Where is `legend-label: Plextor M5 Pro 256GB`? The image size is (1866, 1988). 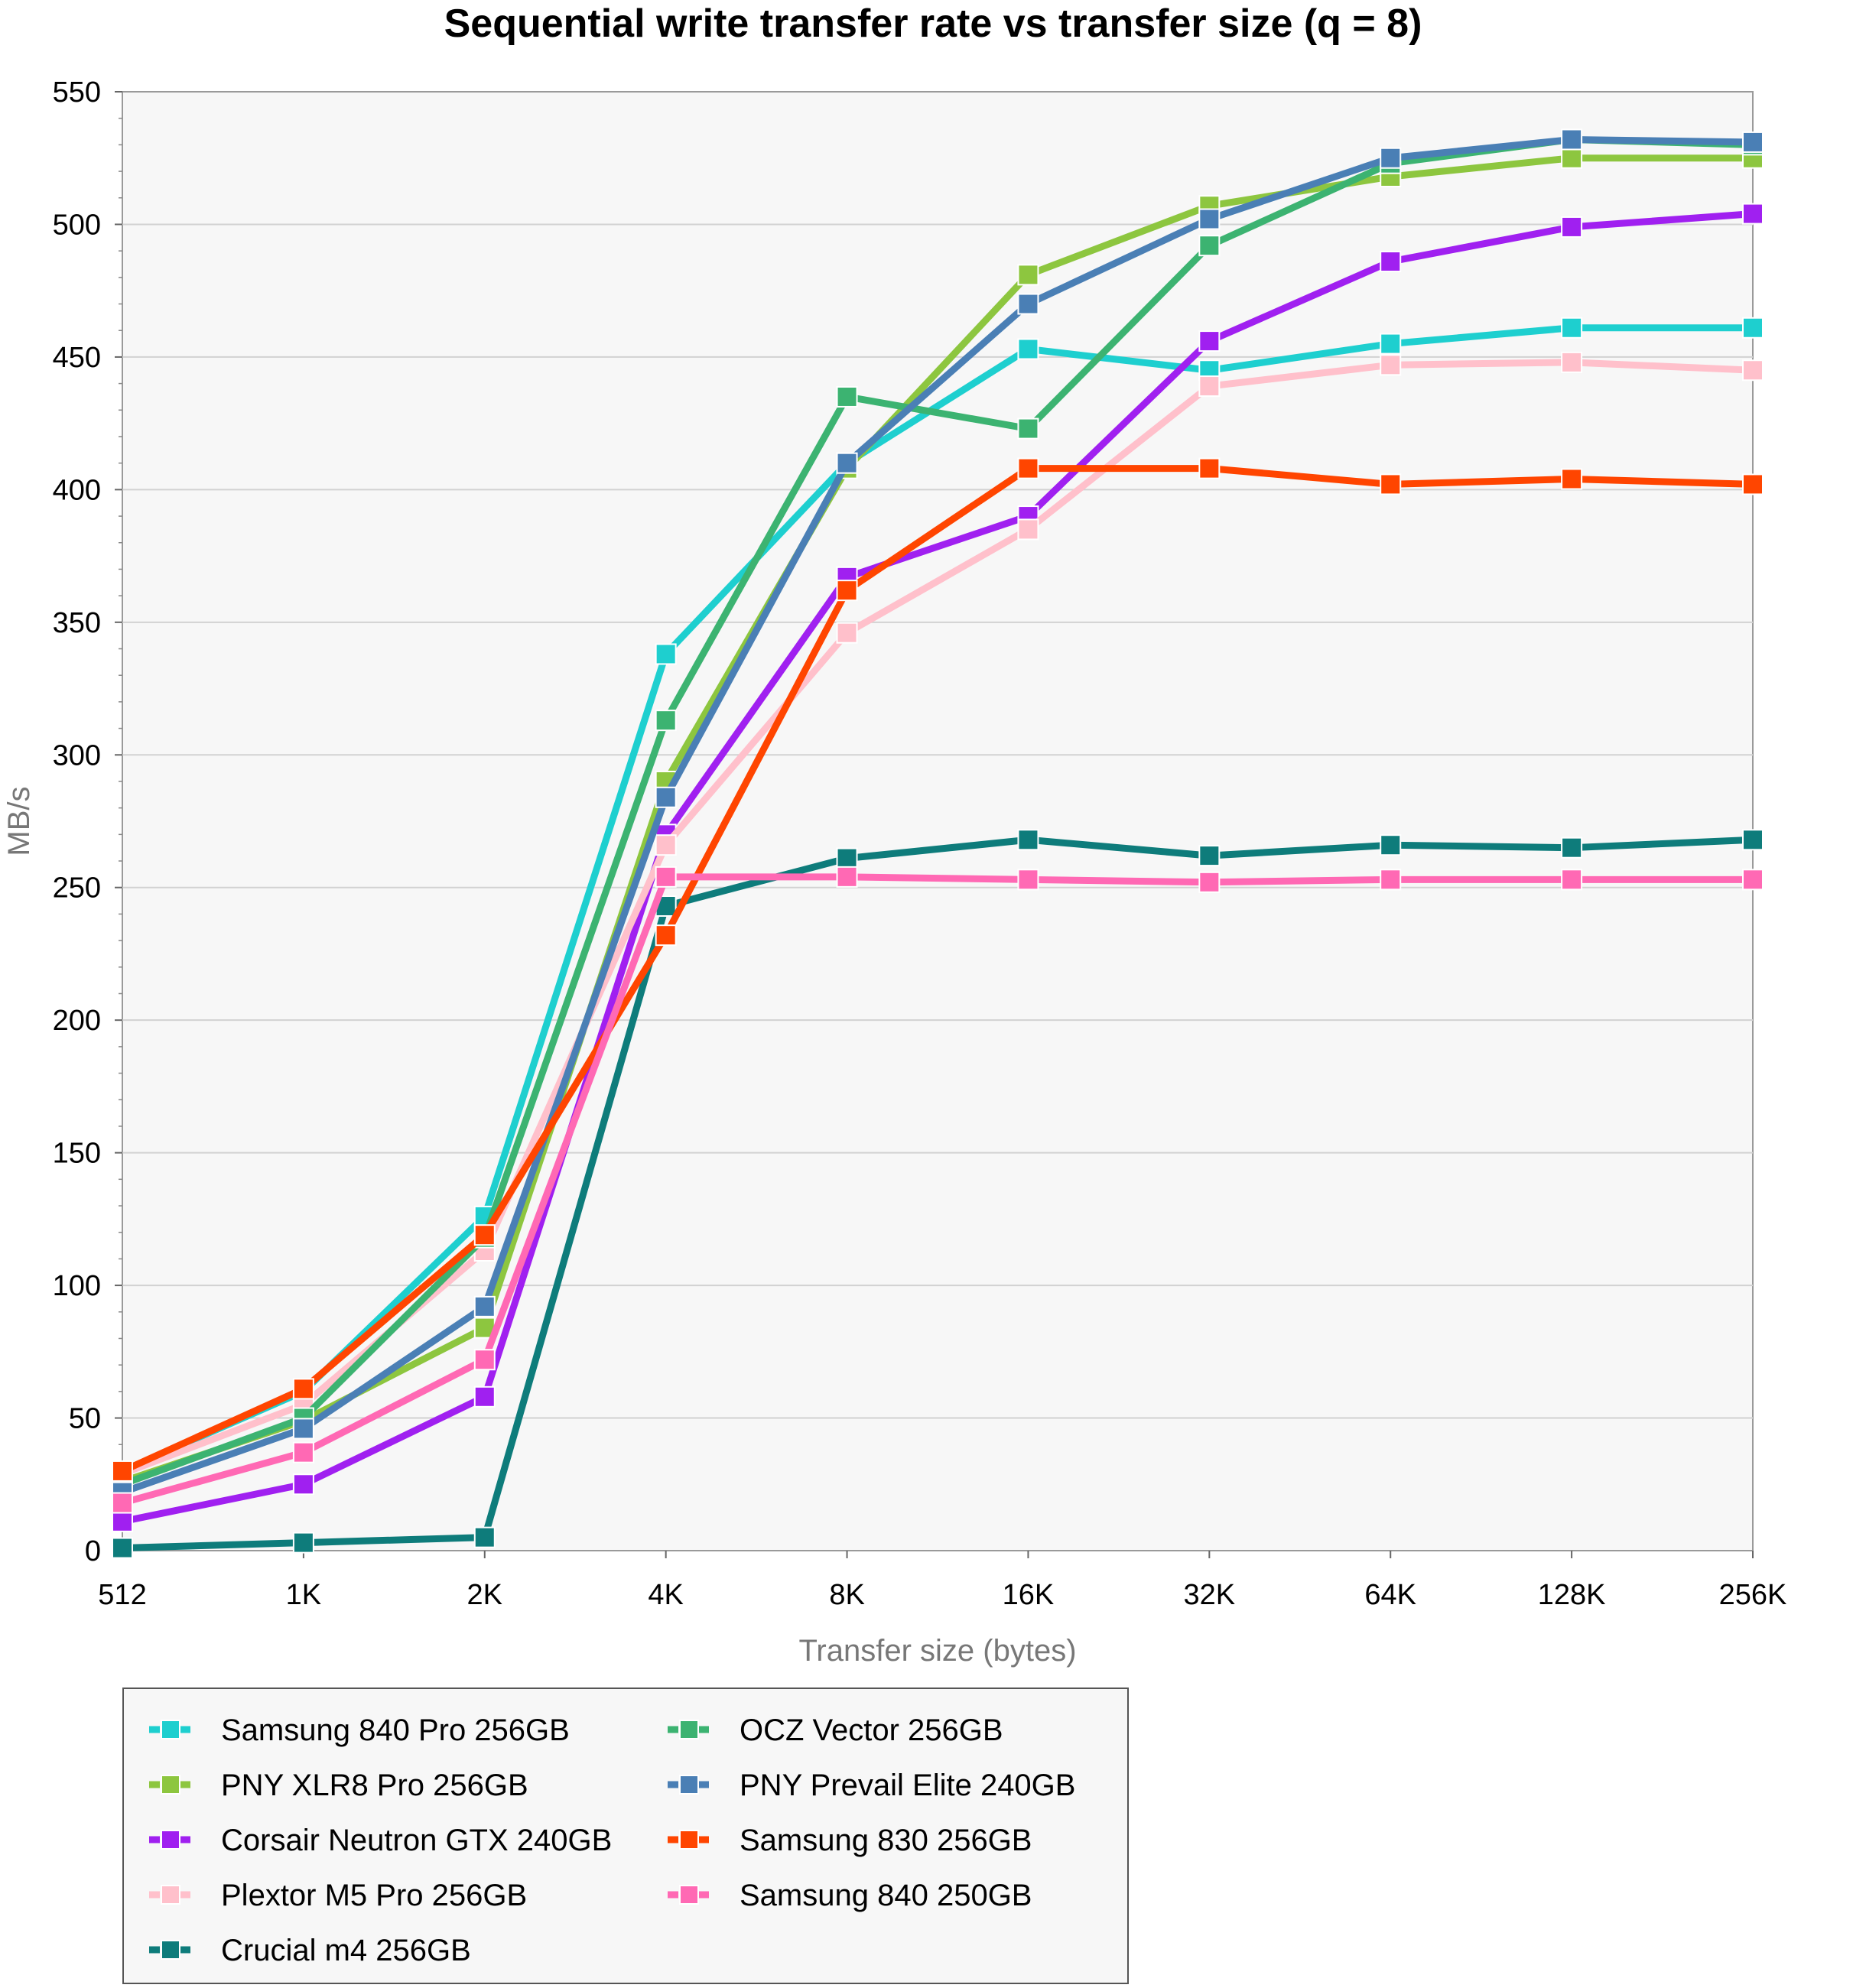
legend-label: Plextor M5 Pro 256GB is located at coordinates (374, 1895).